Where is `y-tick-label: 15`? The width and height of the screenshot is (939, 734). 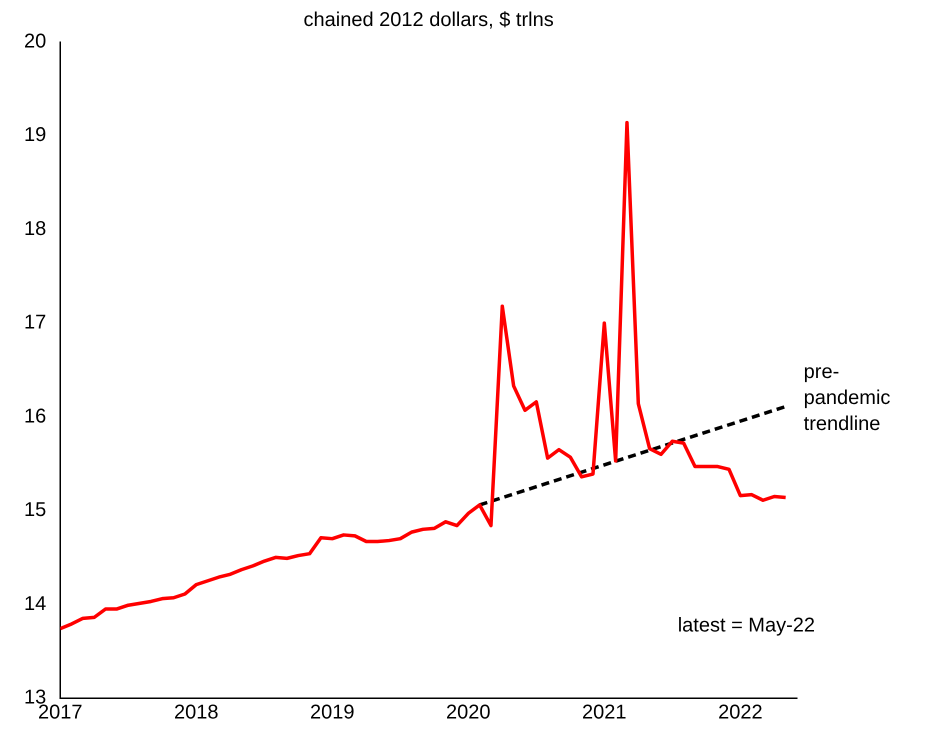
y-tick-label: 15 is located at coordinates (35, 510).